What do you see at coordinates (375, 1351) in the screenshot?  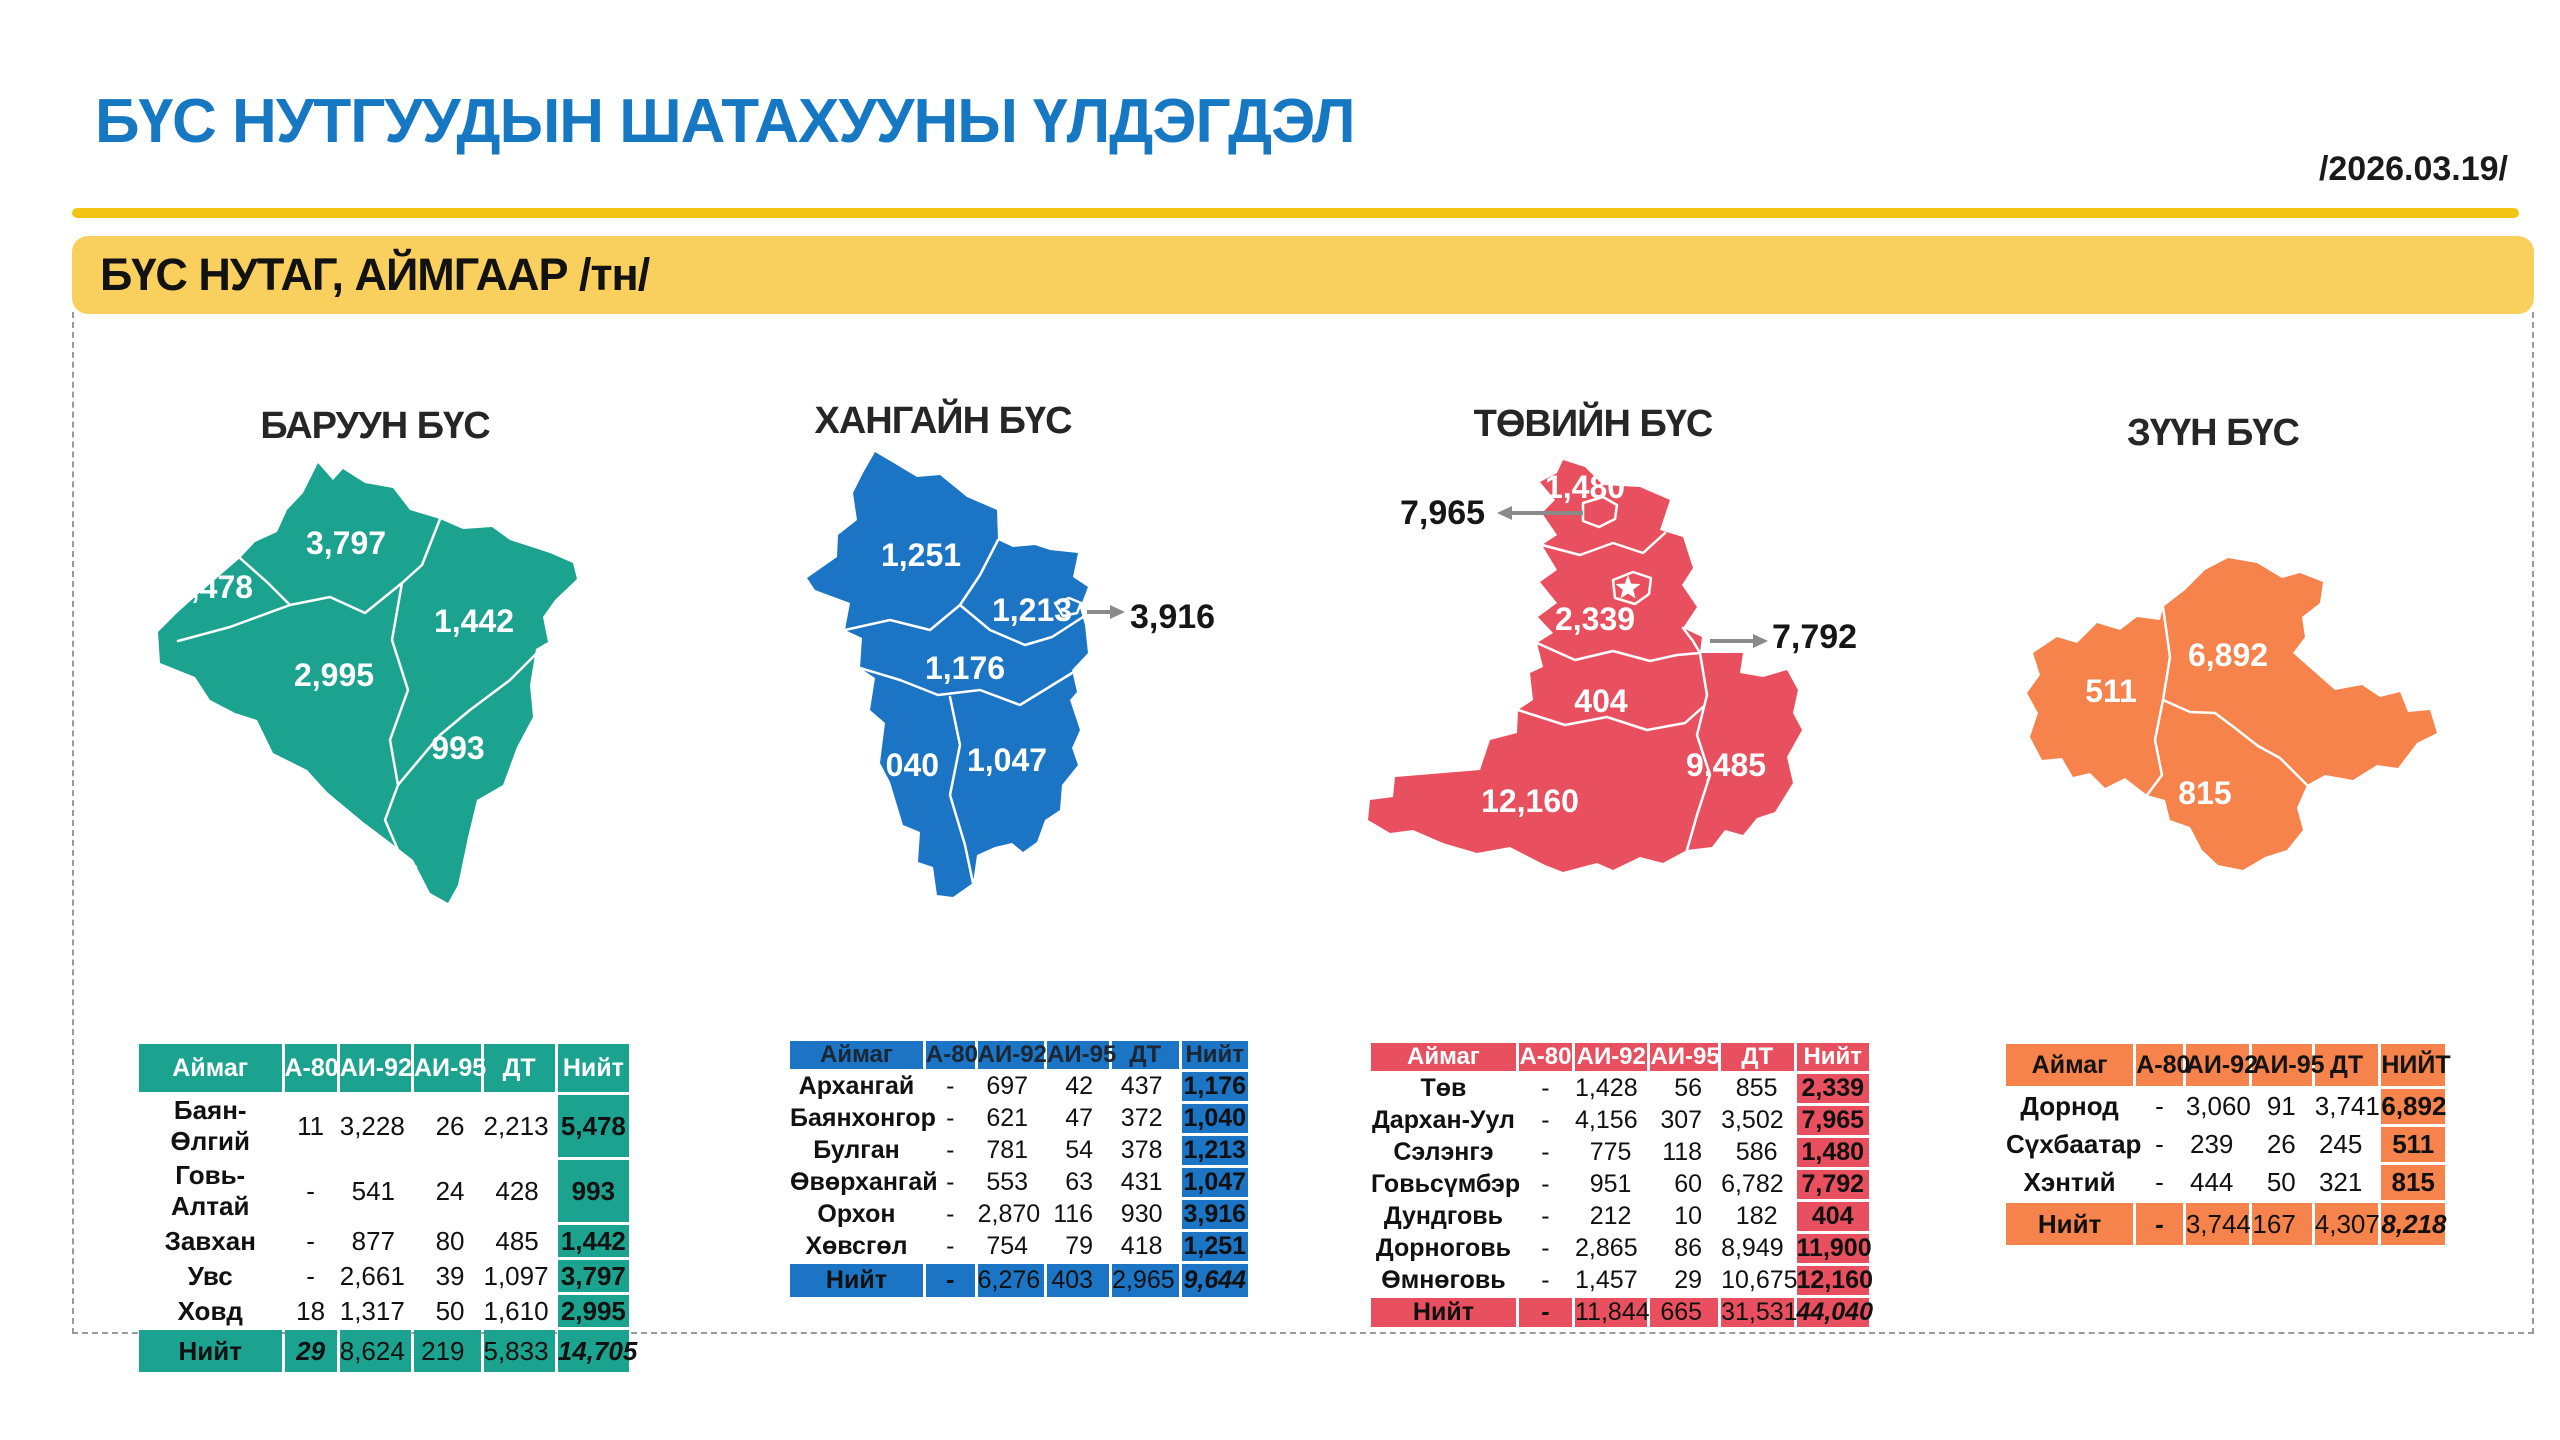 I see `footer-ai92-total: 8,624` at bounding box center [375, 1351].